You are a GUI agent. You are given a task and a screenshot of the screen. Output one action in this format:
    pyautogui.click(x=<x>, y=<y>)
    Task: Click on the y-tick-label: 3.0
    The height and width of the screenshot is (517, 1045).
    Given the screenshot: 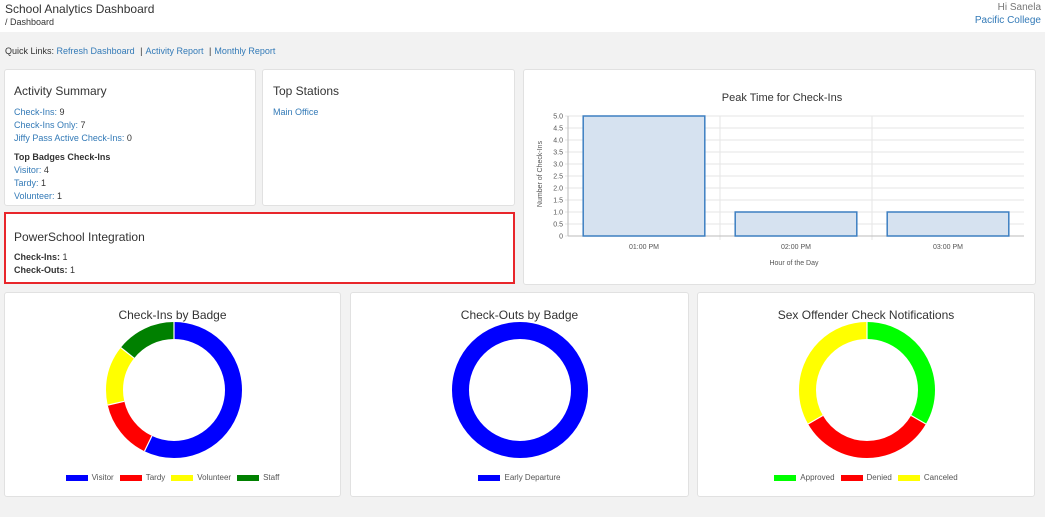 What is the action you would take?
    pyautogui.click(x=558, y=165)
    